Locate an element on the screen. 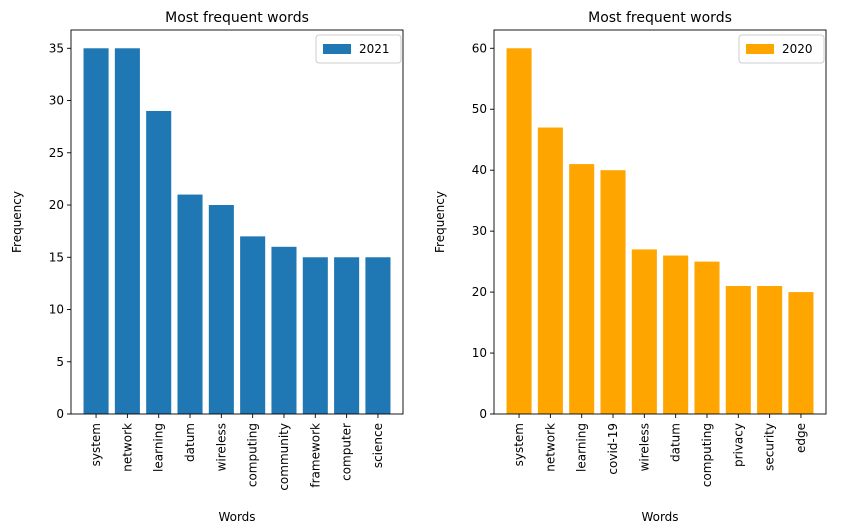  y-tick-label: 15 is located at coordinates (56, 257).